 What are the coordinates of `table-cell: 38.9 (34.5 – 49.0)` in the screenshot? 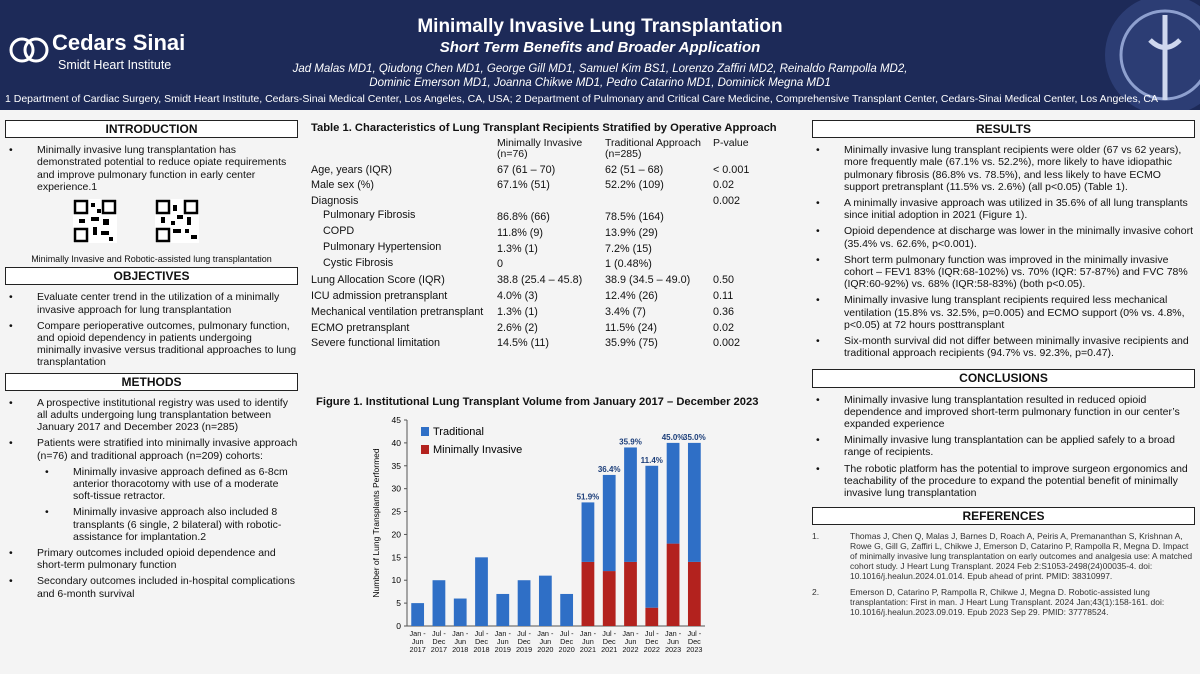 It's located at (648, 280).